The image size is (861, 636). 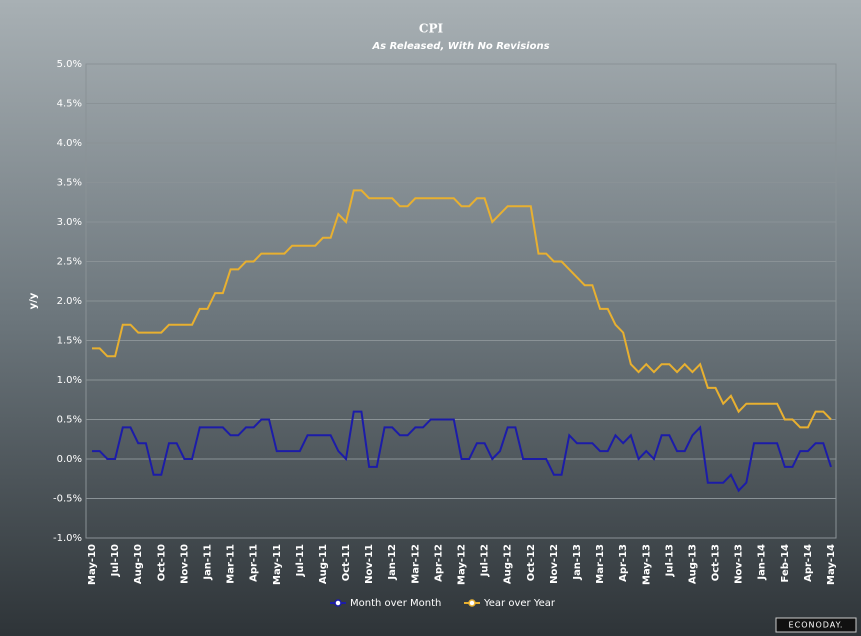 I want to click on x-tick-label: Jul-10, so click(x=115, y=560).